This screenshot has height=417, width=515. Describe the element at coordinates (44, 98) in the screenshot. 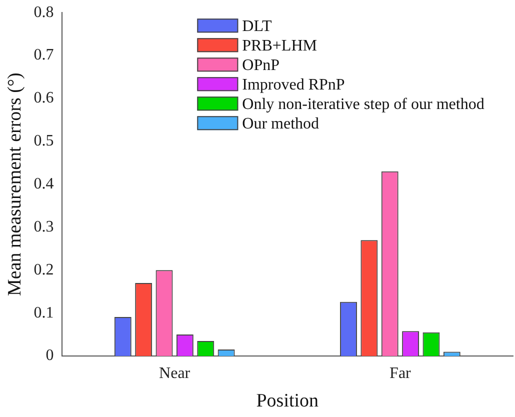

I see `y-tick-label: 0.6` at that location.